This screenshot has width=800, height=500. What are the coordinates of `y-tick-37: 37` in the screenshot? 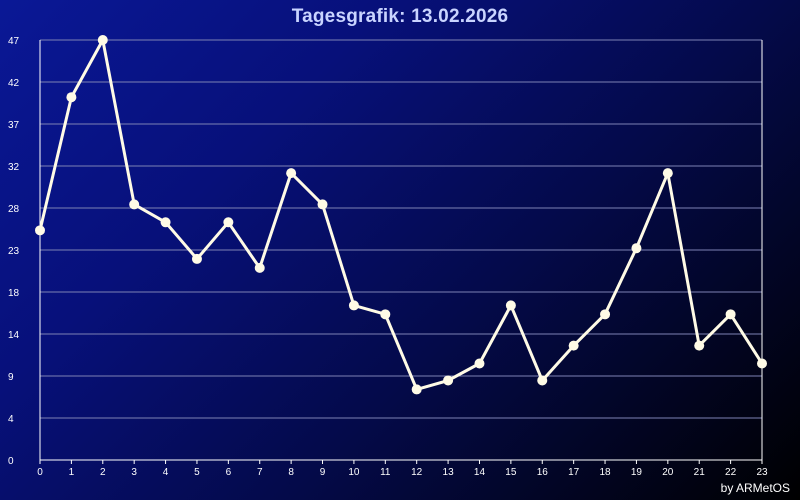 It's located at (14, 125).